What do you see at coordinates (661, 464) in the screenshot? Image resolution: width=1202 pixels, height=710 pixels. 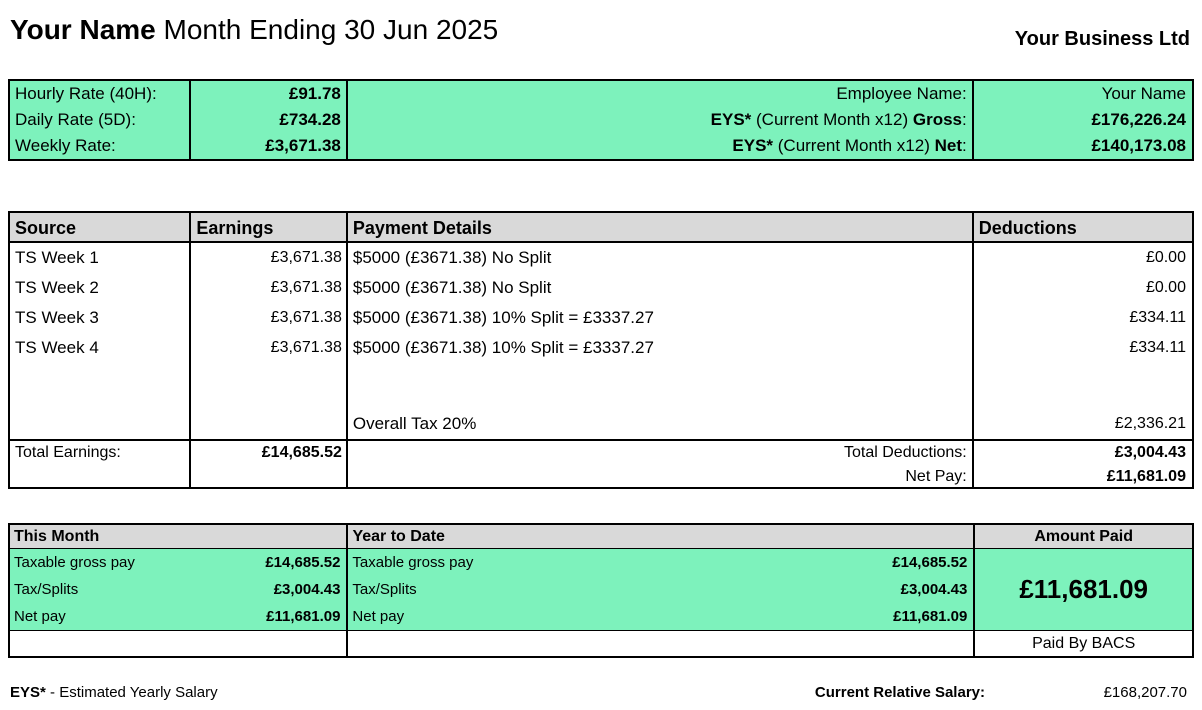 I see `totals-labels-cell: Total Deductions: Net Pay:` at bounding box center [661, 464].